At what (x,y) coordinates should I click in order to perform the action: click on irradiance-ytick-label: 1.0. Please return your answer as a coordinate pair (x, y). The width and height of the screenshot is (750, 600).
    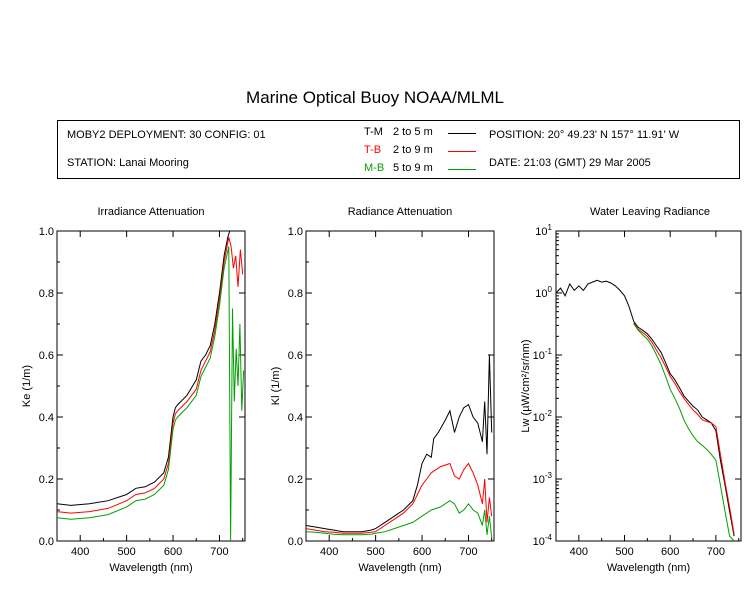
    Looking at the image, I should click on (46, 232).